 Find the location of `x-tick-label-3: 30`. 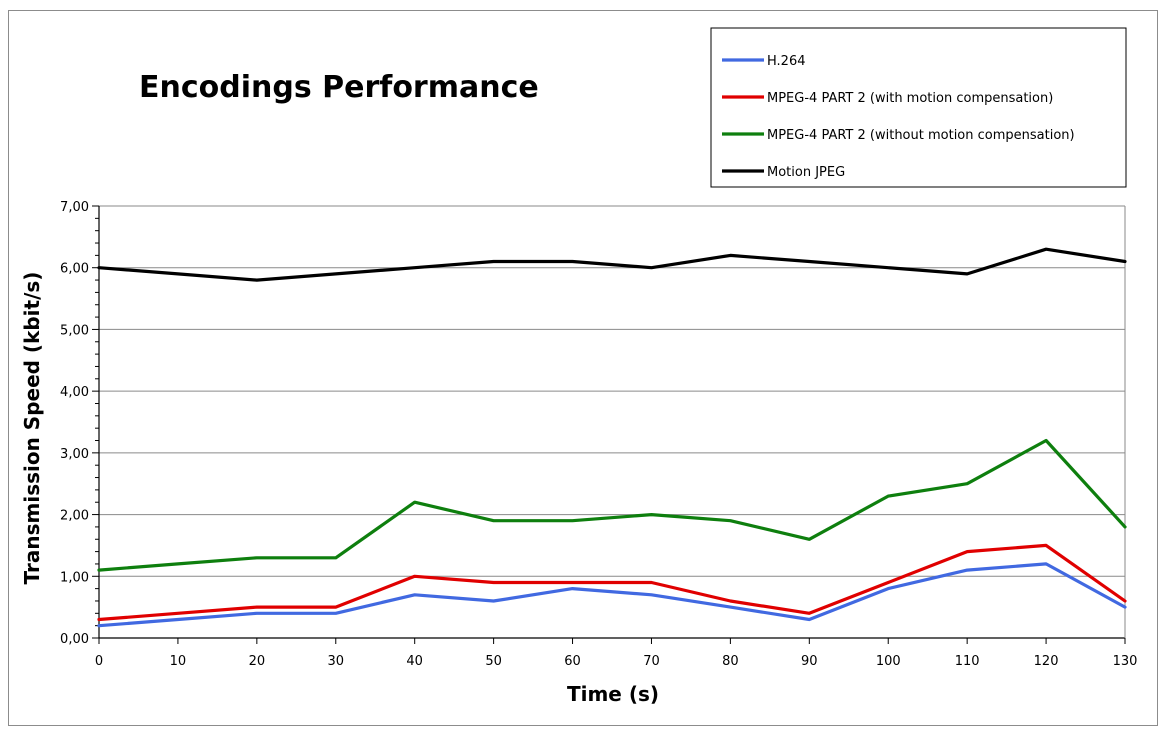

x-tick-label-3: 30 is located at coordinates (335, 661).